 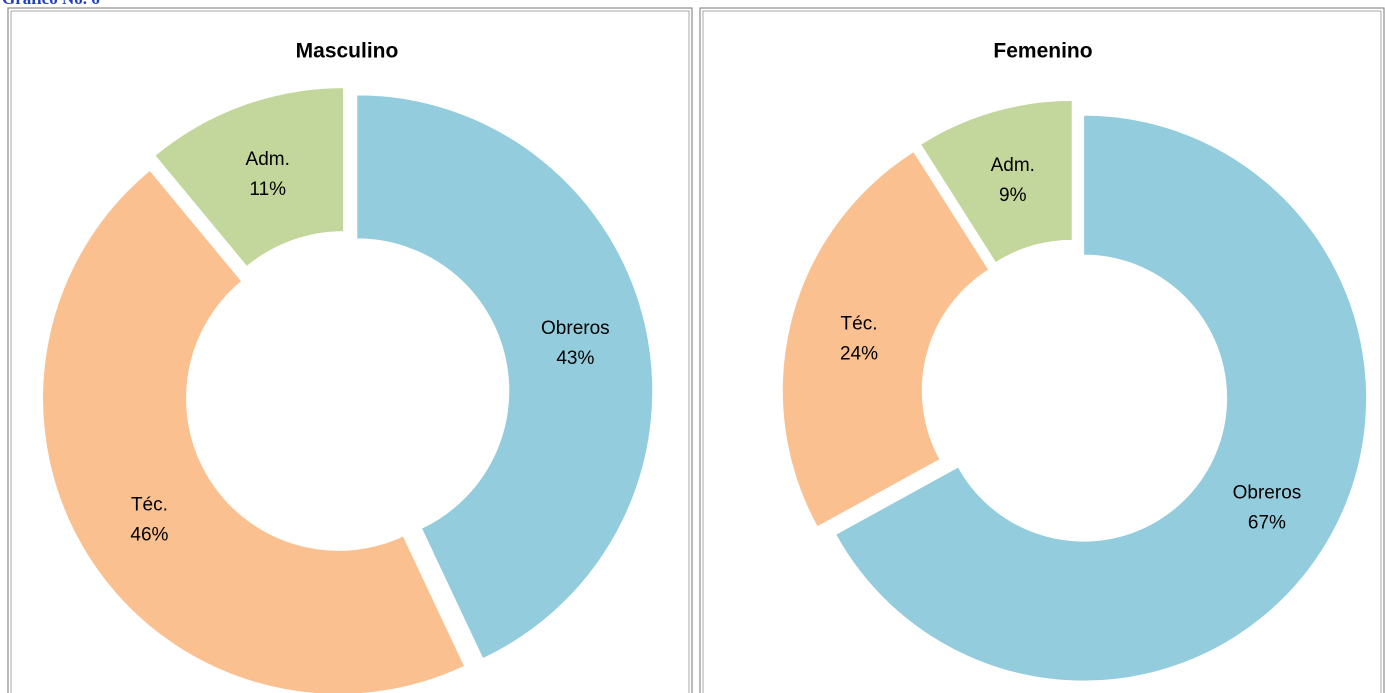 What do you see at coordinates (1013, 195) in the screenshot?
I see `slice-value-label: 9%` at bounding box center [1013, 195].